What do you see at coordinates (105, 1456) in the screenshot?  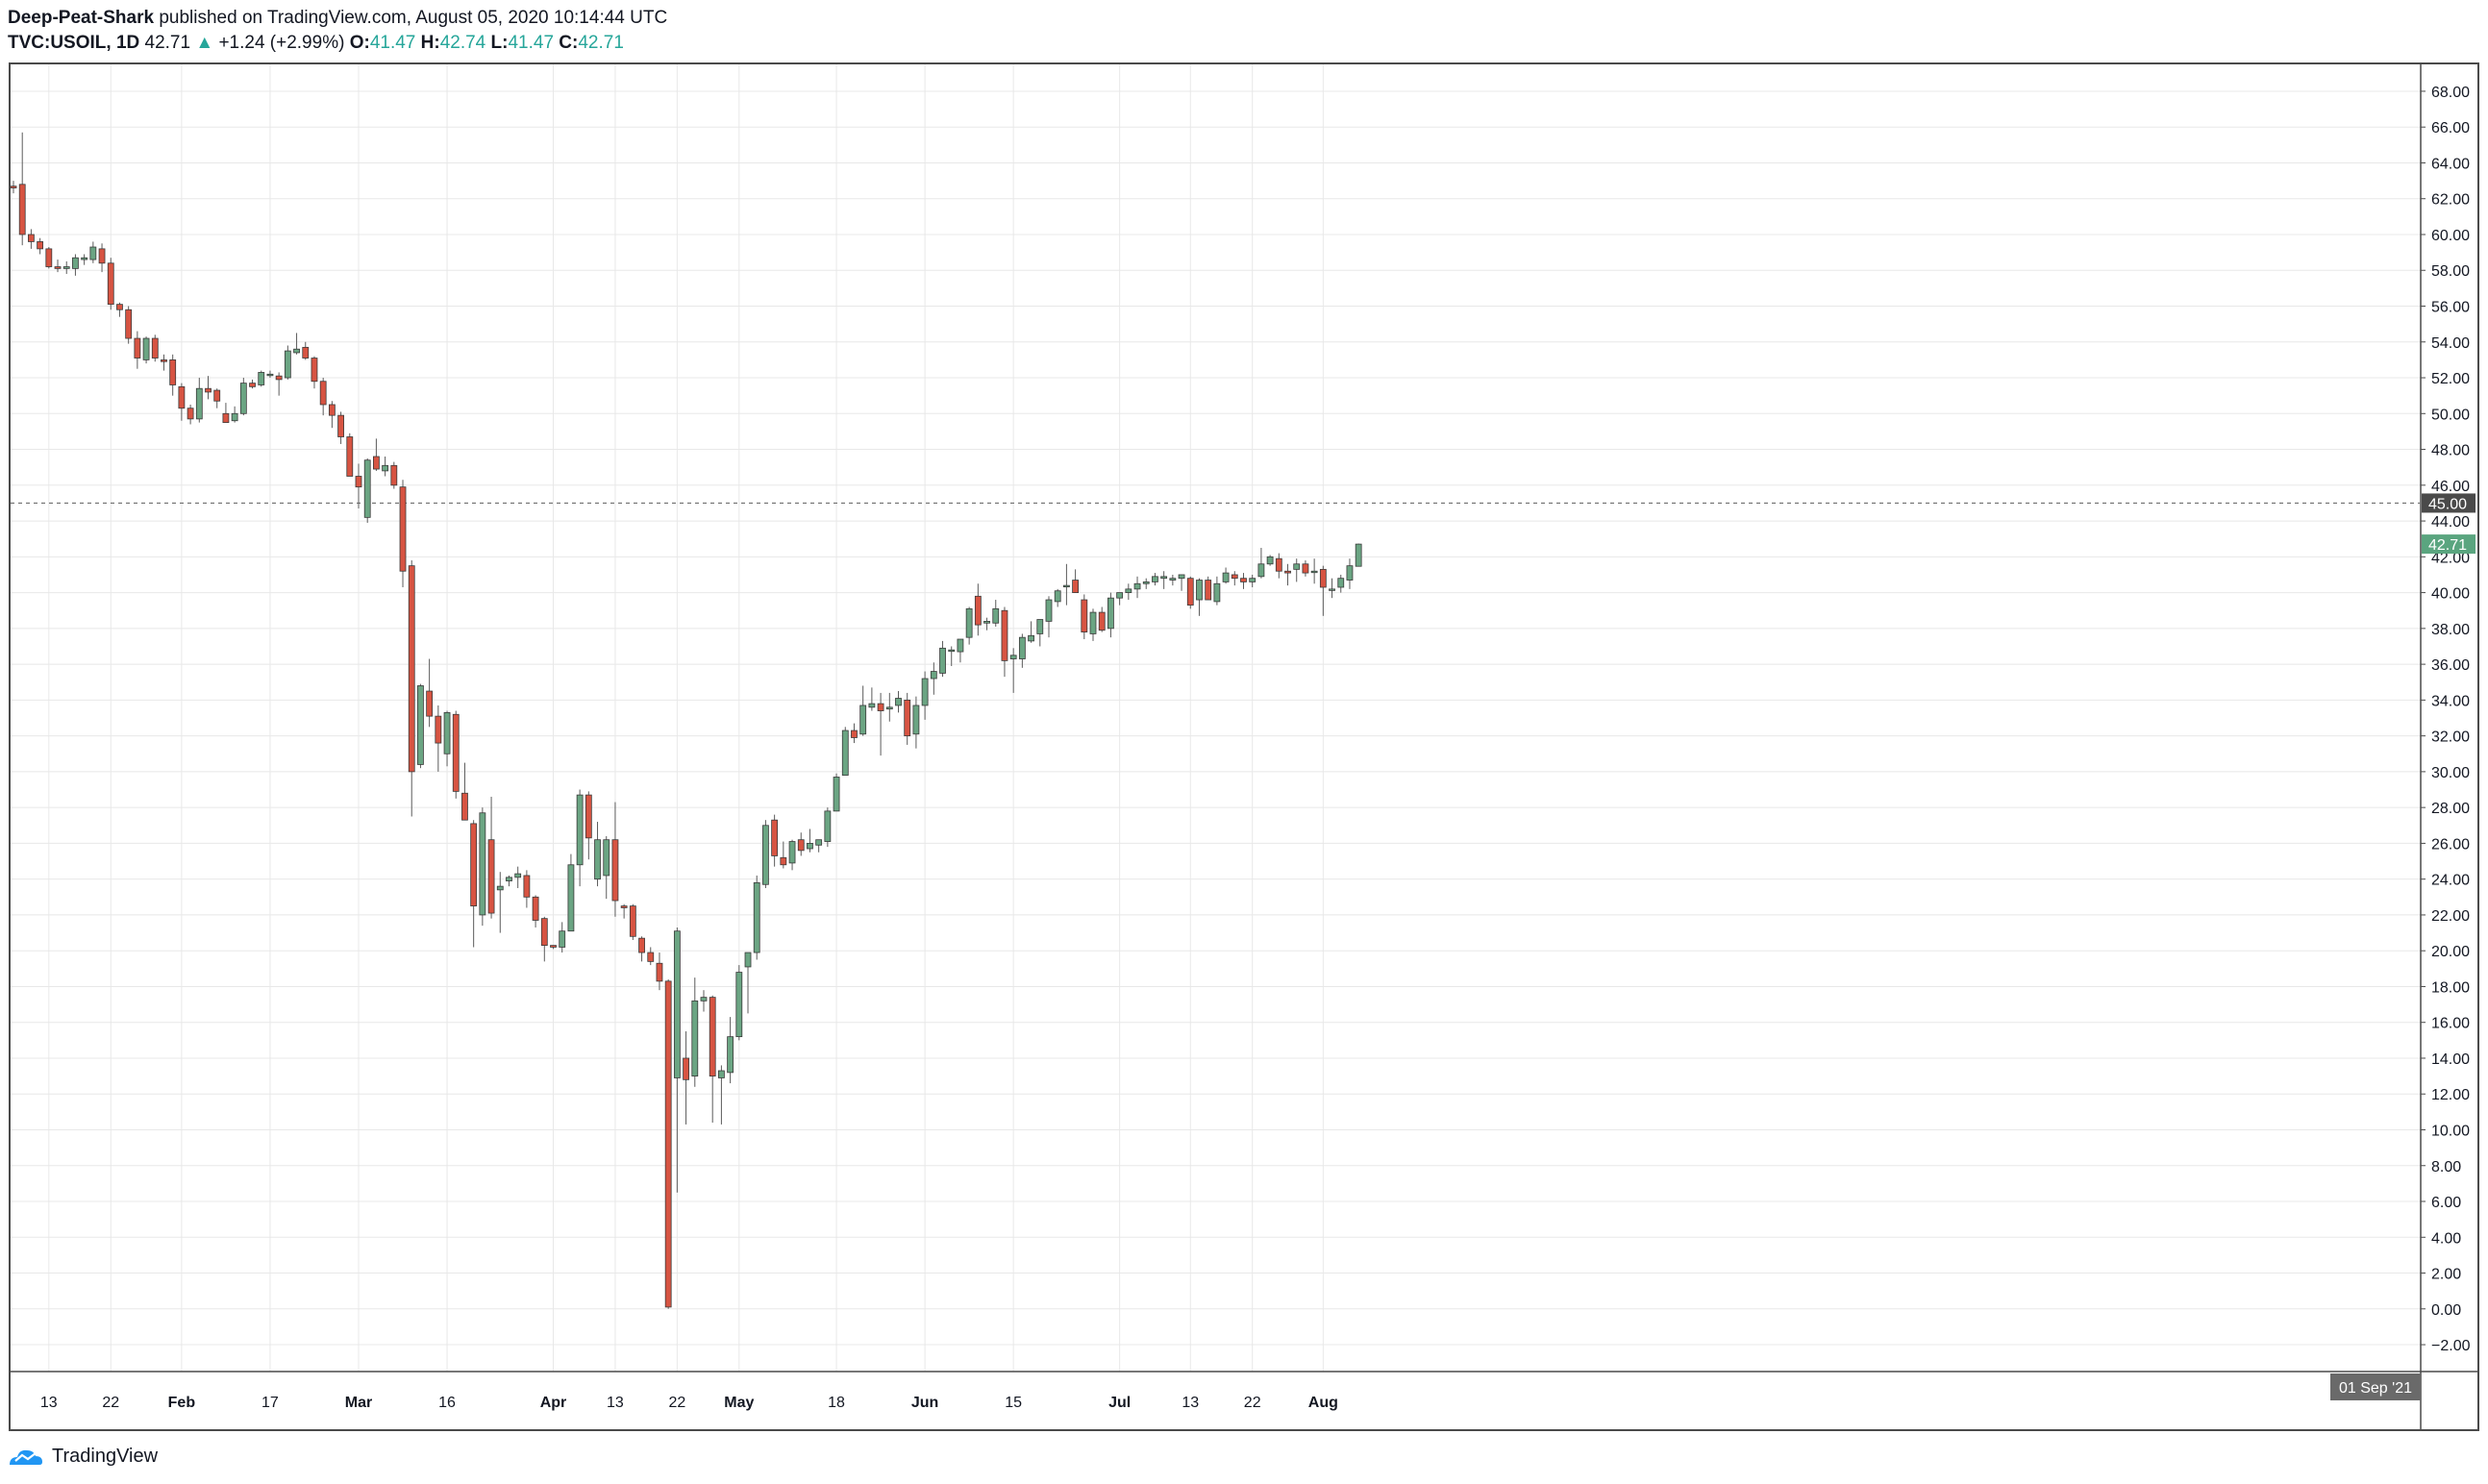 I see `tradingview-brand: TradingView` at bounding box center [105, 1456].